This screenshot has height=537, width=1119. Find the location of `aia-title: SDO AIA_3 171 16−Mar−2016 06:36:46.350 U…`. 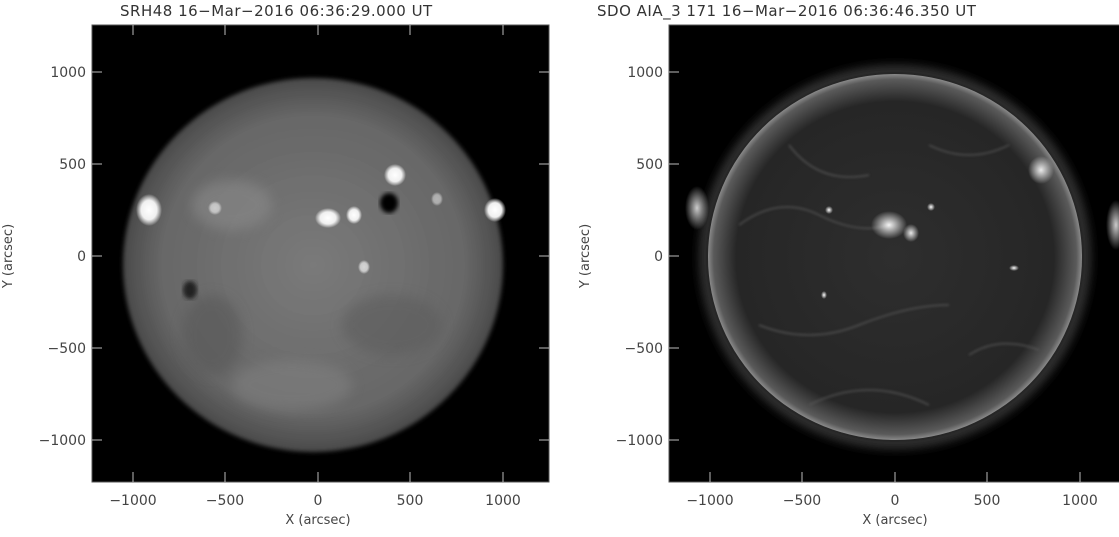

aia-title: SDO AIA_3 171 16−Mar−2016 06:36:46.350 U… is located at coordinates (787, 11).